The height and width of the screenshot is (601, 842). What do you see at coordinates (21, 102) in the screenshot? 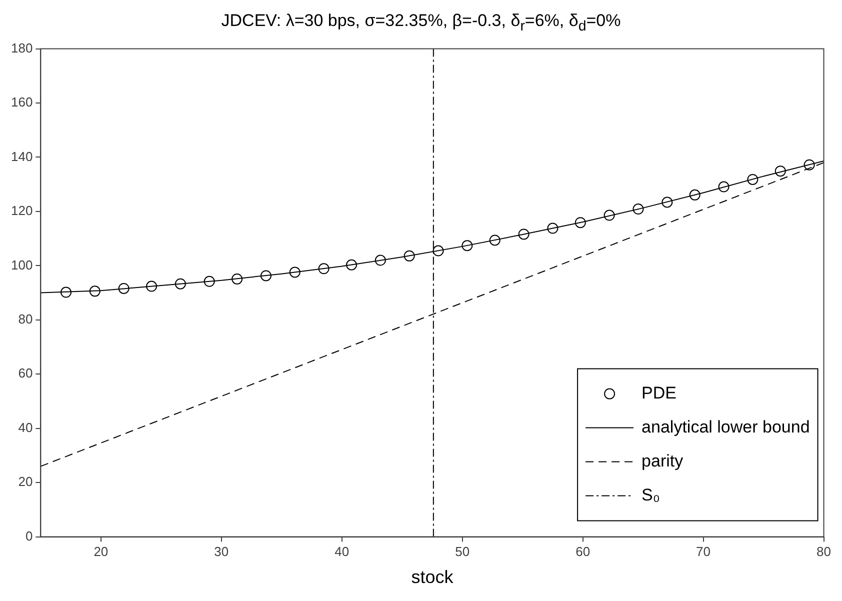
I see `y-tick-label: 160` at bounding box center [21, 102].